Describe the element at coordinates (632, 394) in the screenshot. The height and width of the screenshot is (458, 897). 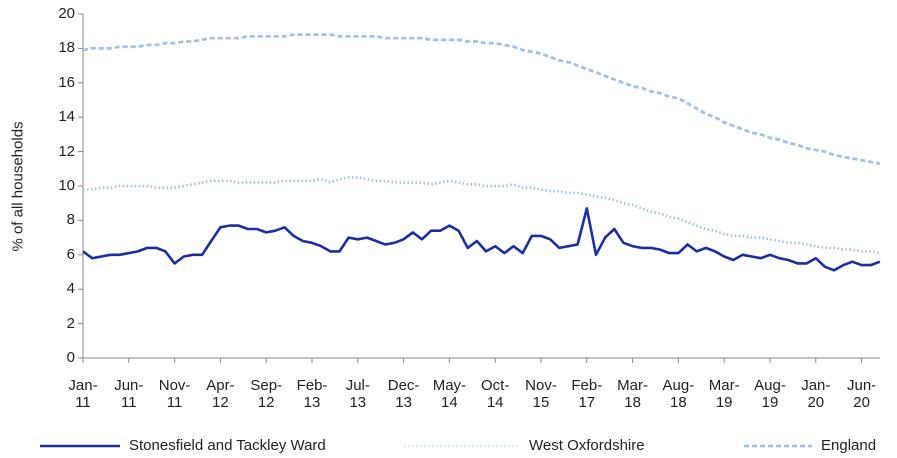
I see `x-tick-label: Mar-18` at that location.